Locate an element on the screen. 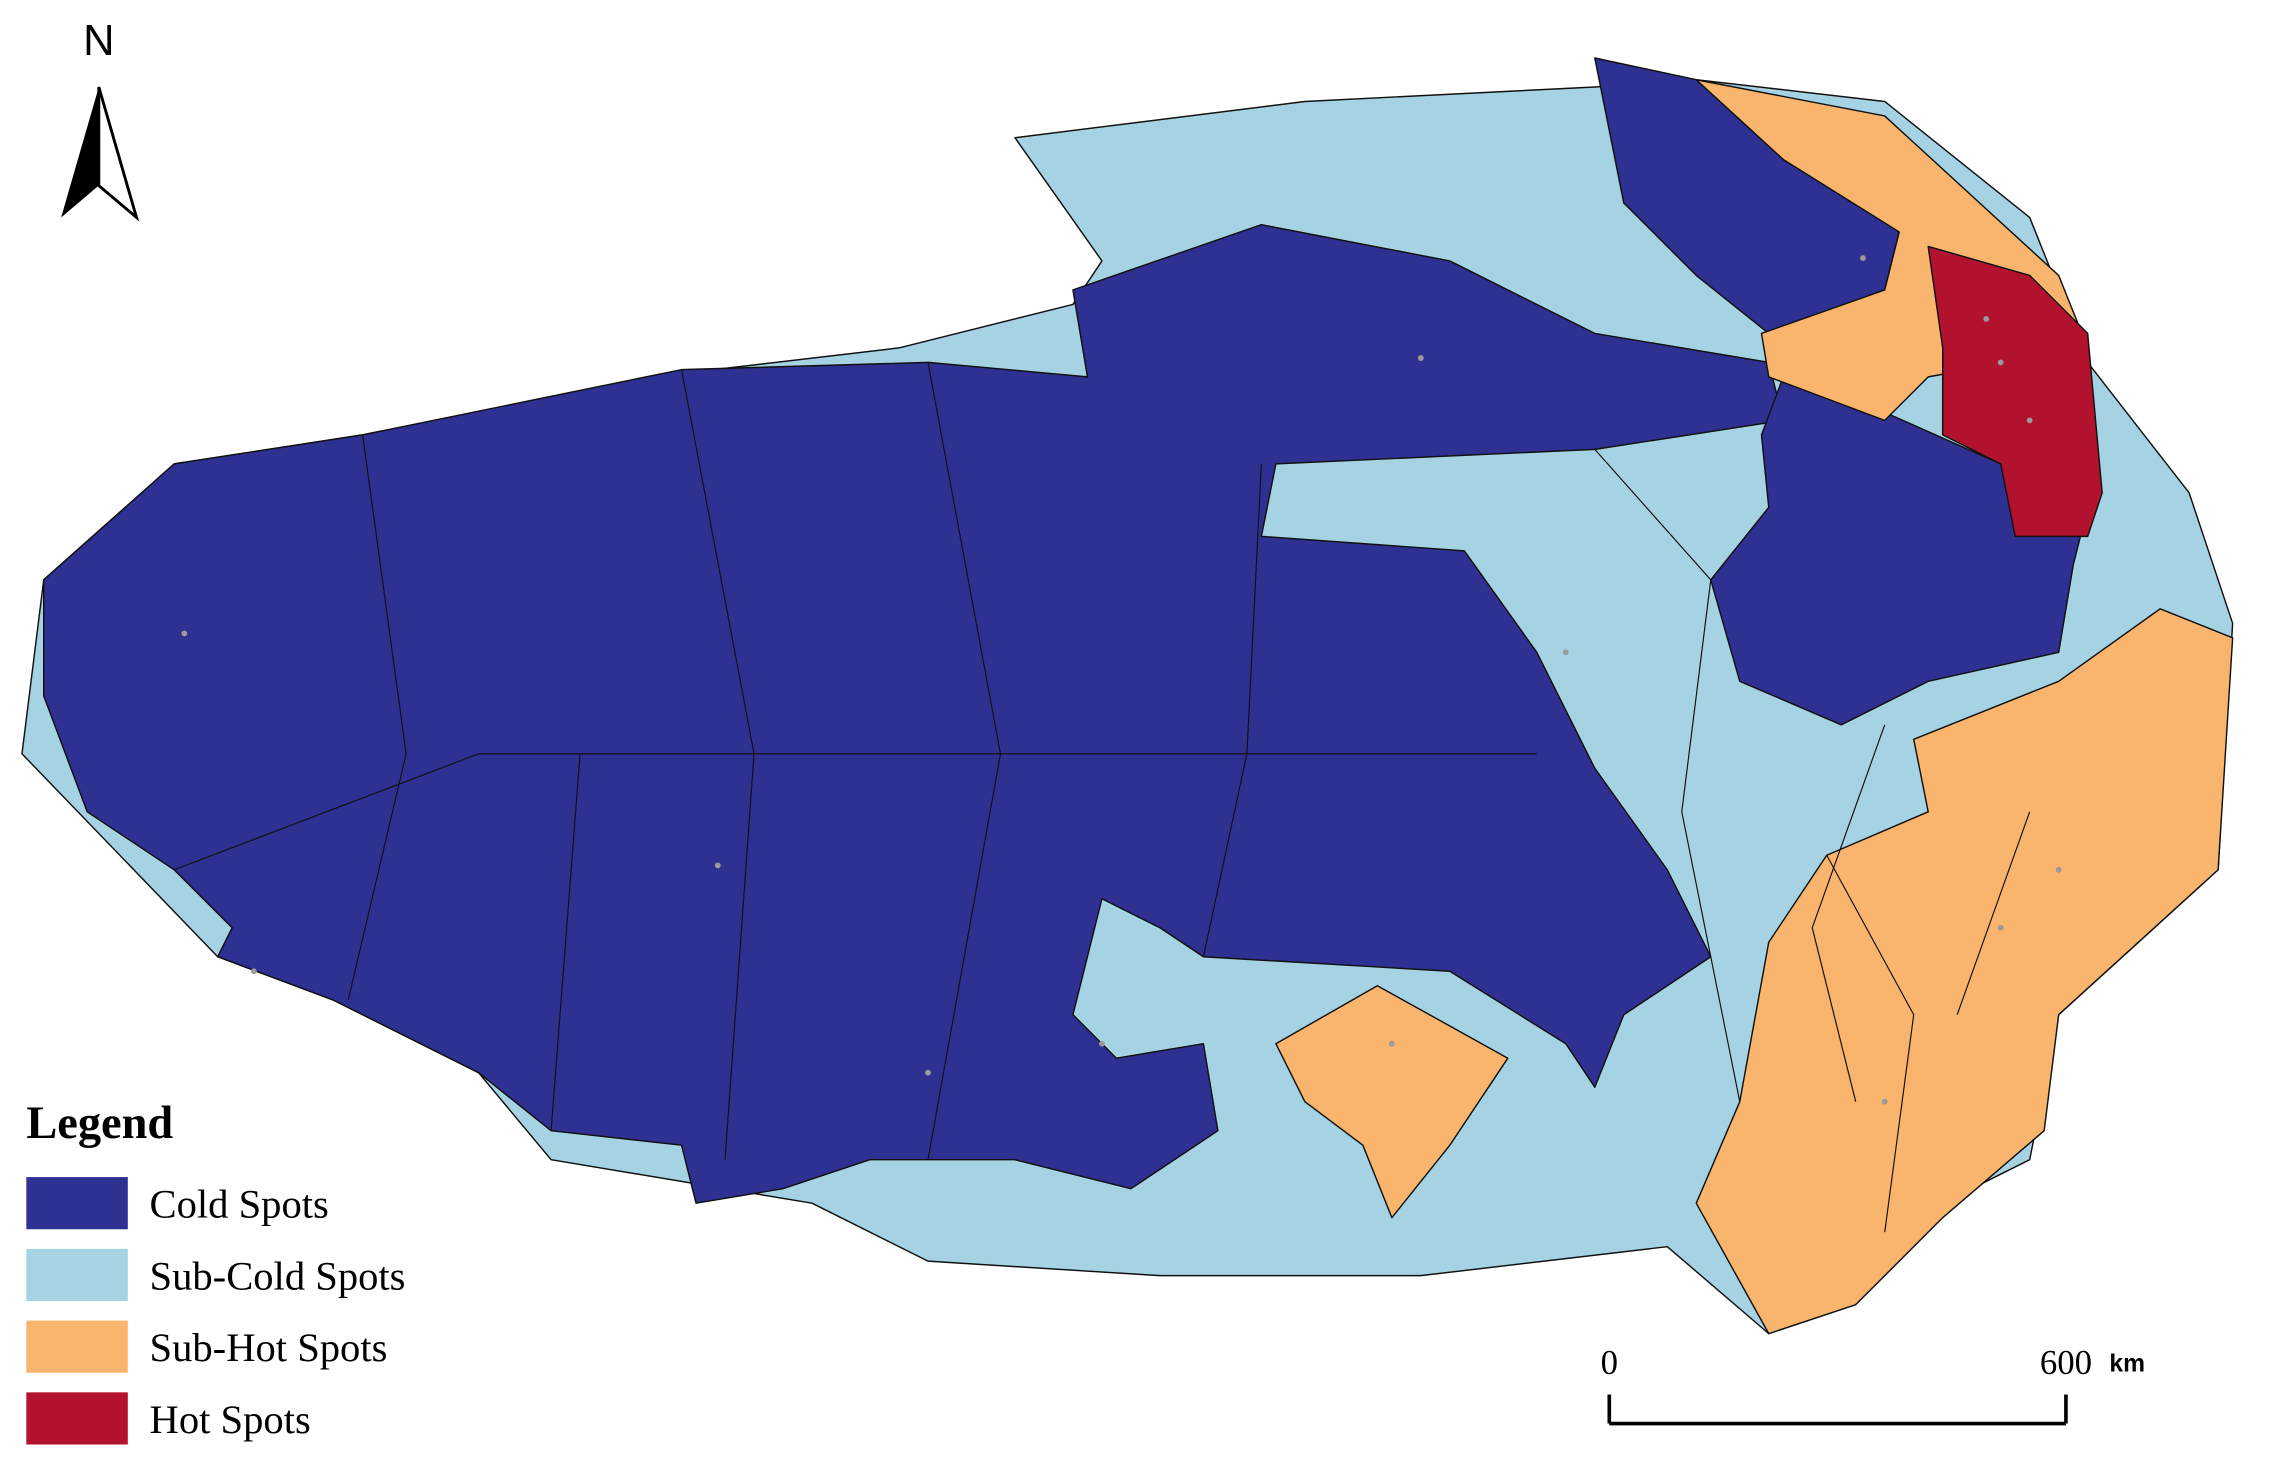  north-label: N is located at coordinates (98, 41).